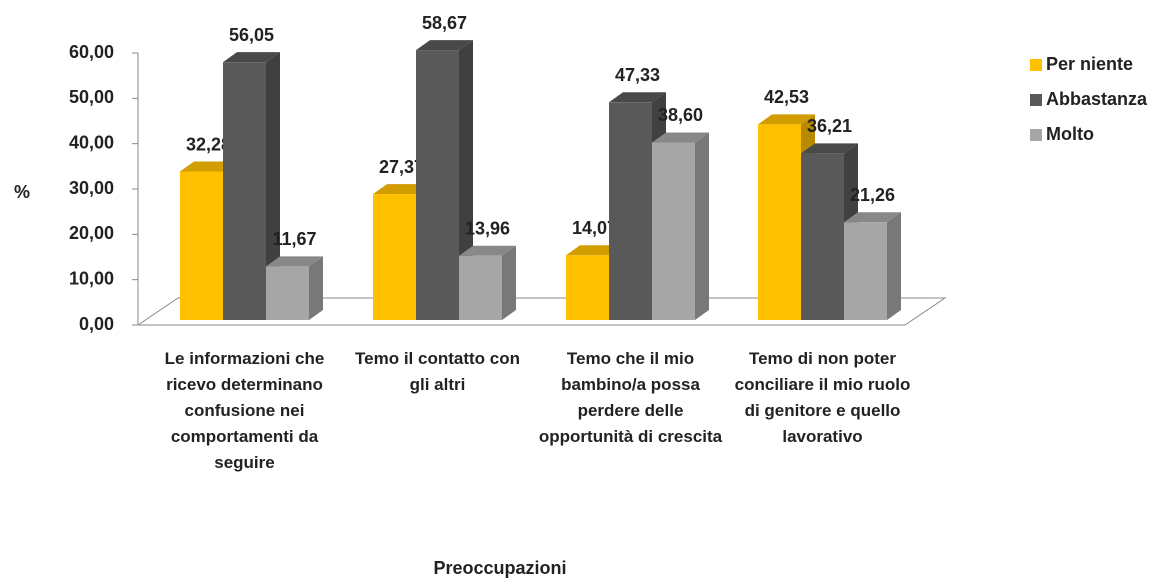 The width and height of the screenshot is (1176, 581). What do you see at coordinates (1097, 99) in the screenshot?
I see `legend-label: Abbastanza` at bounding box center [1097, 99].